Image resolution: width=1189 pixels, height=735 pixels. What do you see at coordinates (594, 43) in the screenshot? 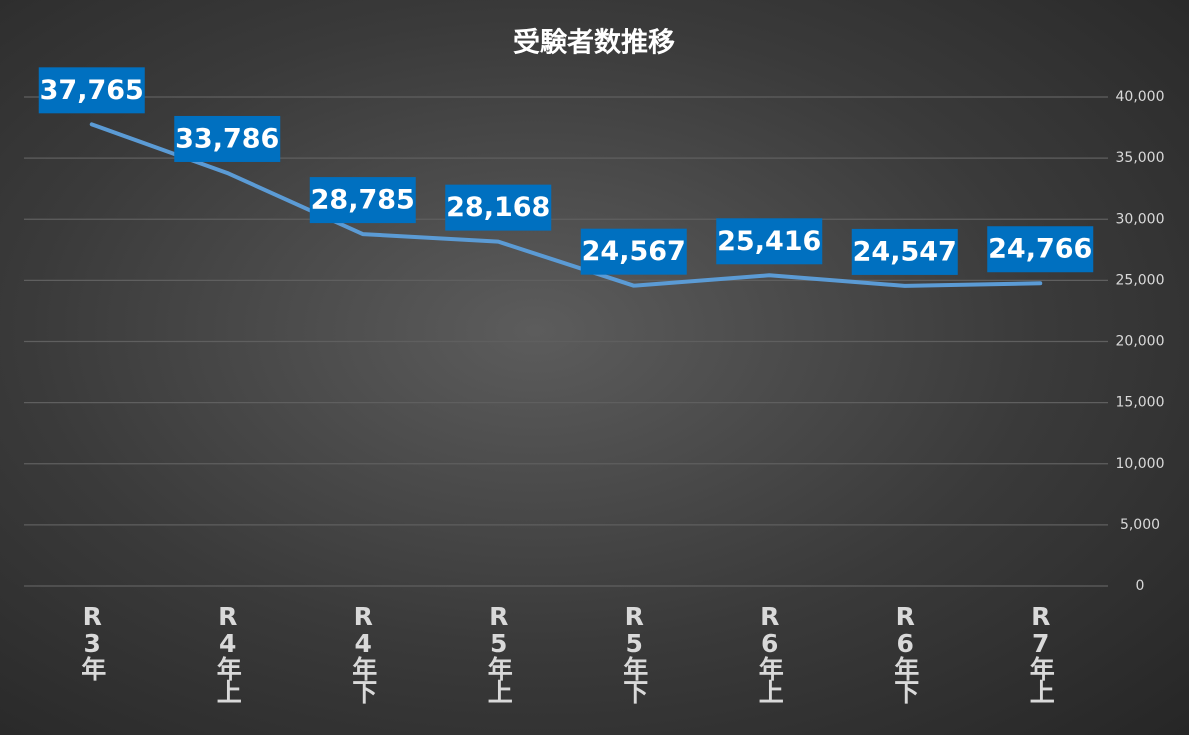
I see `chart-title: 受験者数推移` at bounding box center [594, 43].